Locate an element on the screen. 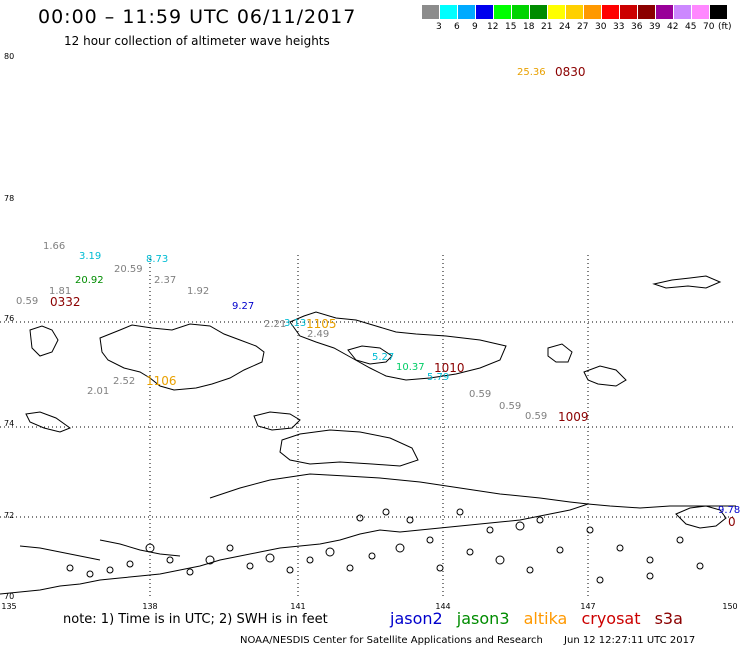 This screenshot has height=650, width=740. legend-tick-label: 24 is located at coordinates (565, 27).